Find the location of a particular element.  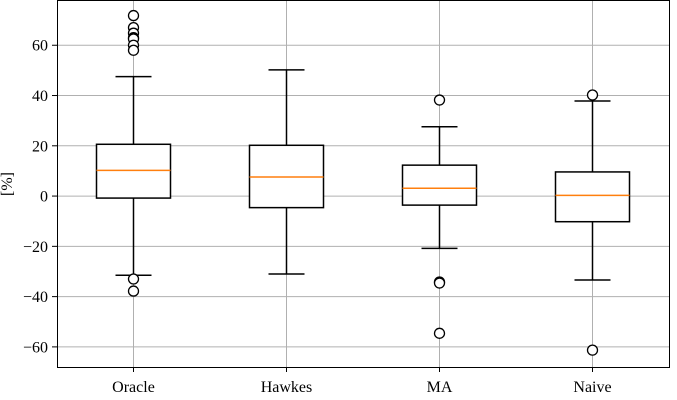

box-oracle is located at coordinates (133, 153).